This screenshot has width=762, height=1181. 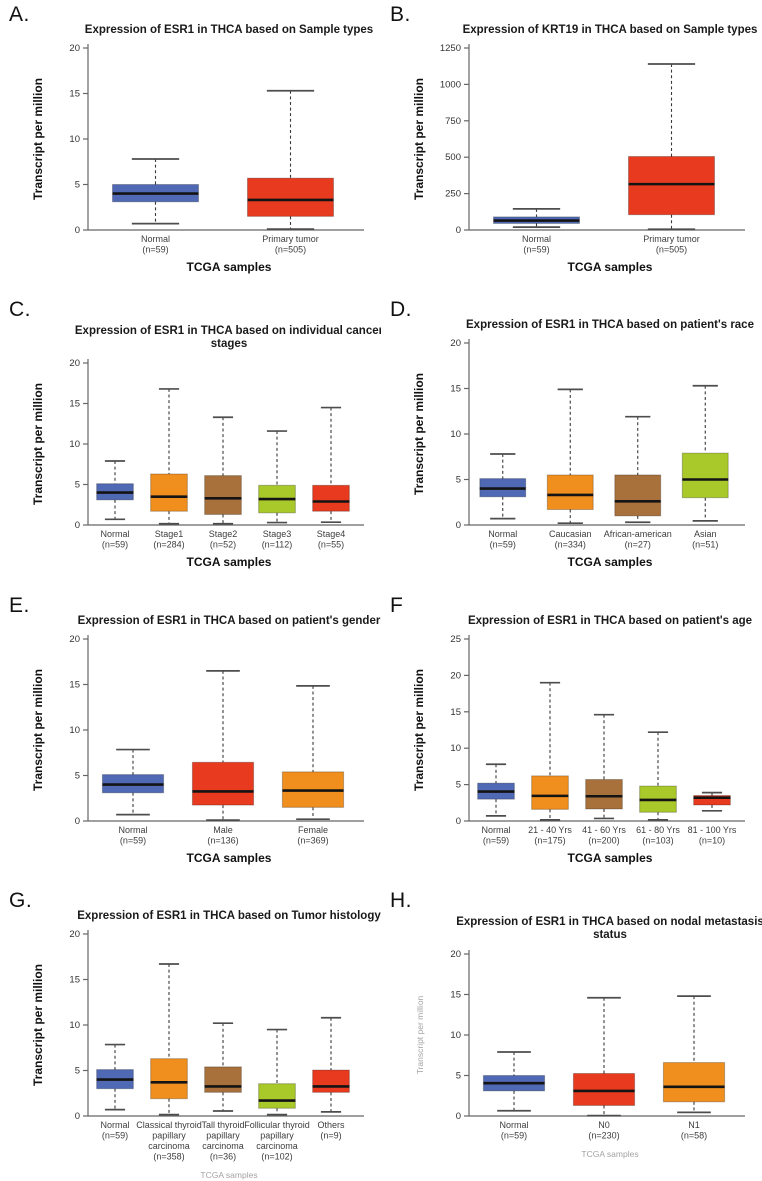 What do you see at coordinates (397, 605) in the screenshot?
I see `panel-letter: F` at bounding box center [397, 605].